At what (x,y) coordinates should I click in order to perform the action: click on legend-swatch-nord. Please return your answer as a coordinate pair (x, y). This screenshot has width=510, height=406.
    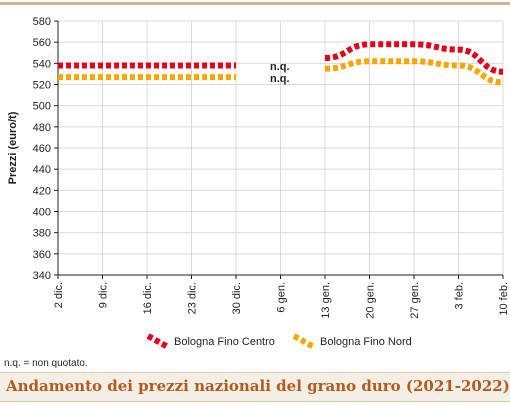
    Looking at the image, I should click on (304, 341).